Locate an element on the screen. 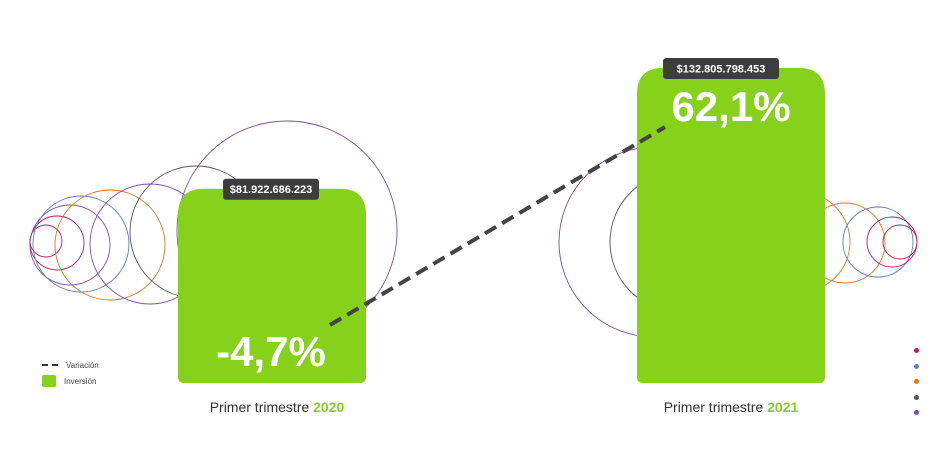  legend-label-variacion: Variación is located at coordinates (82, 365).